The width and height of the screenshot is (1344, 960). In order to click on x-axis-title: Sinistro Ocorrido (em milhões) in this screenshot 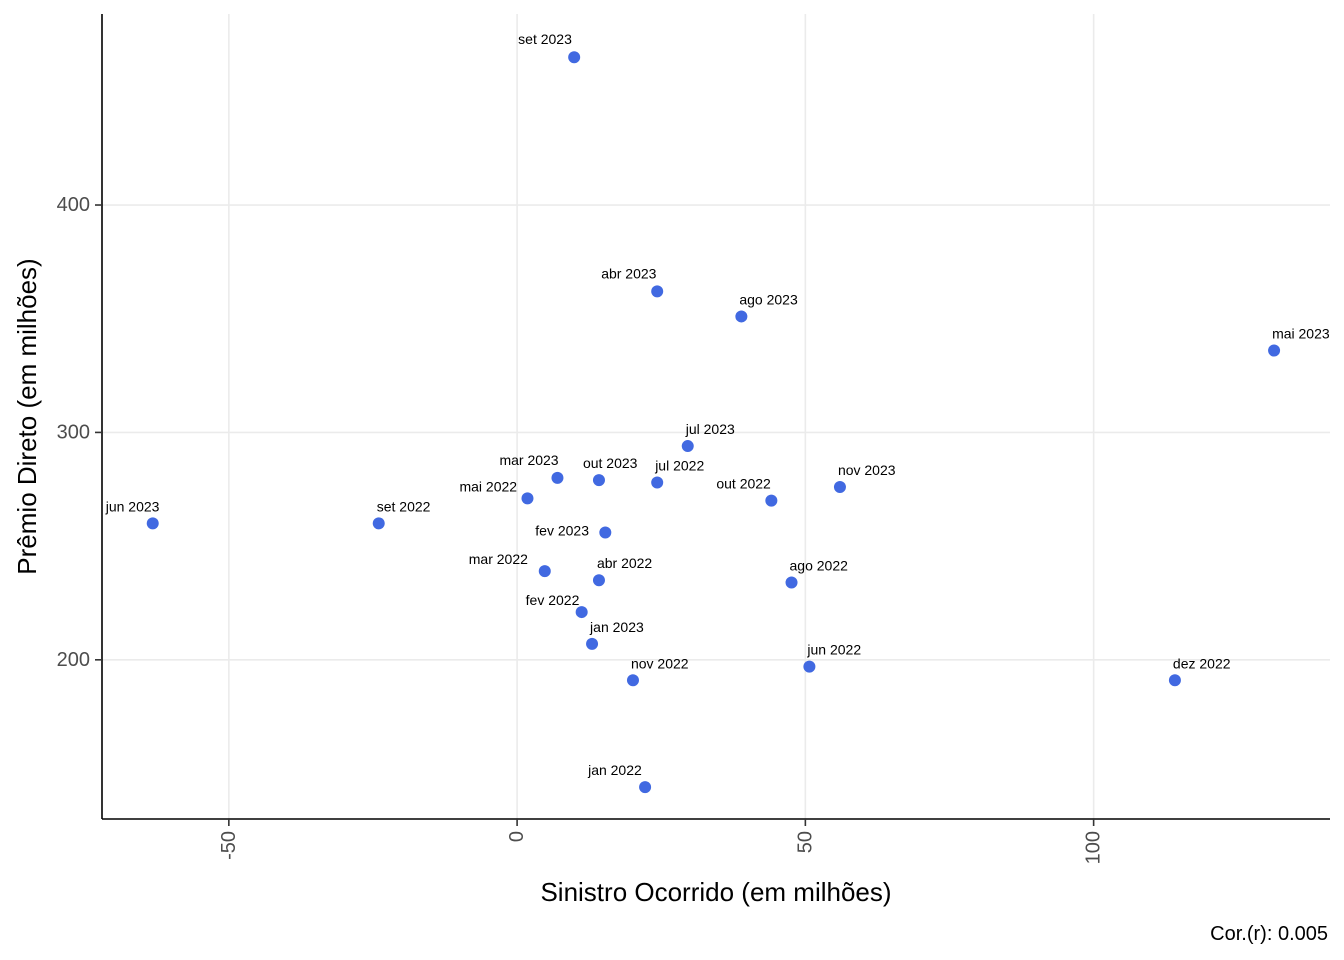, I will do `click(715, 892)`.